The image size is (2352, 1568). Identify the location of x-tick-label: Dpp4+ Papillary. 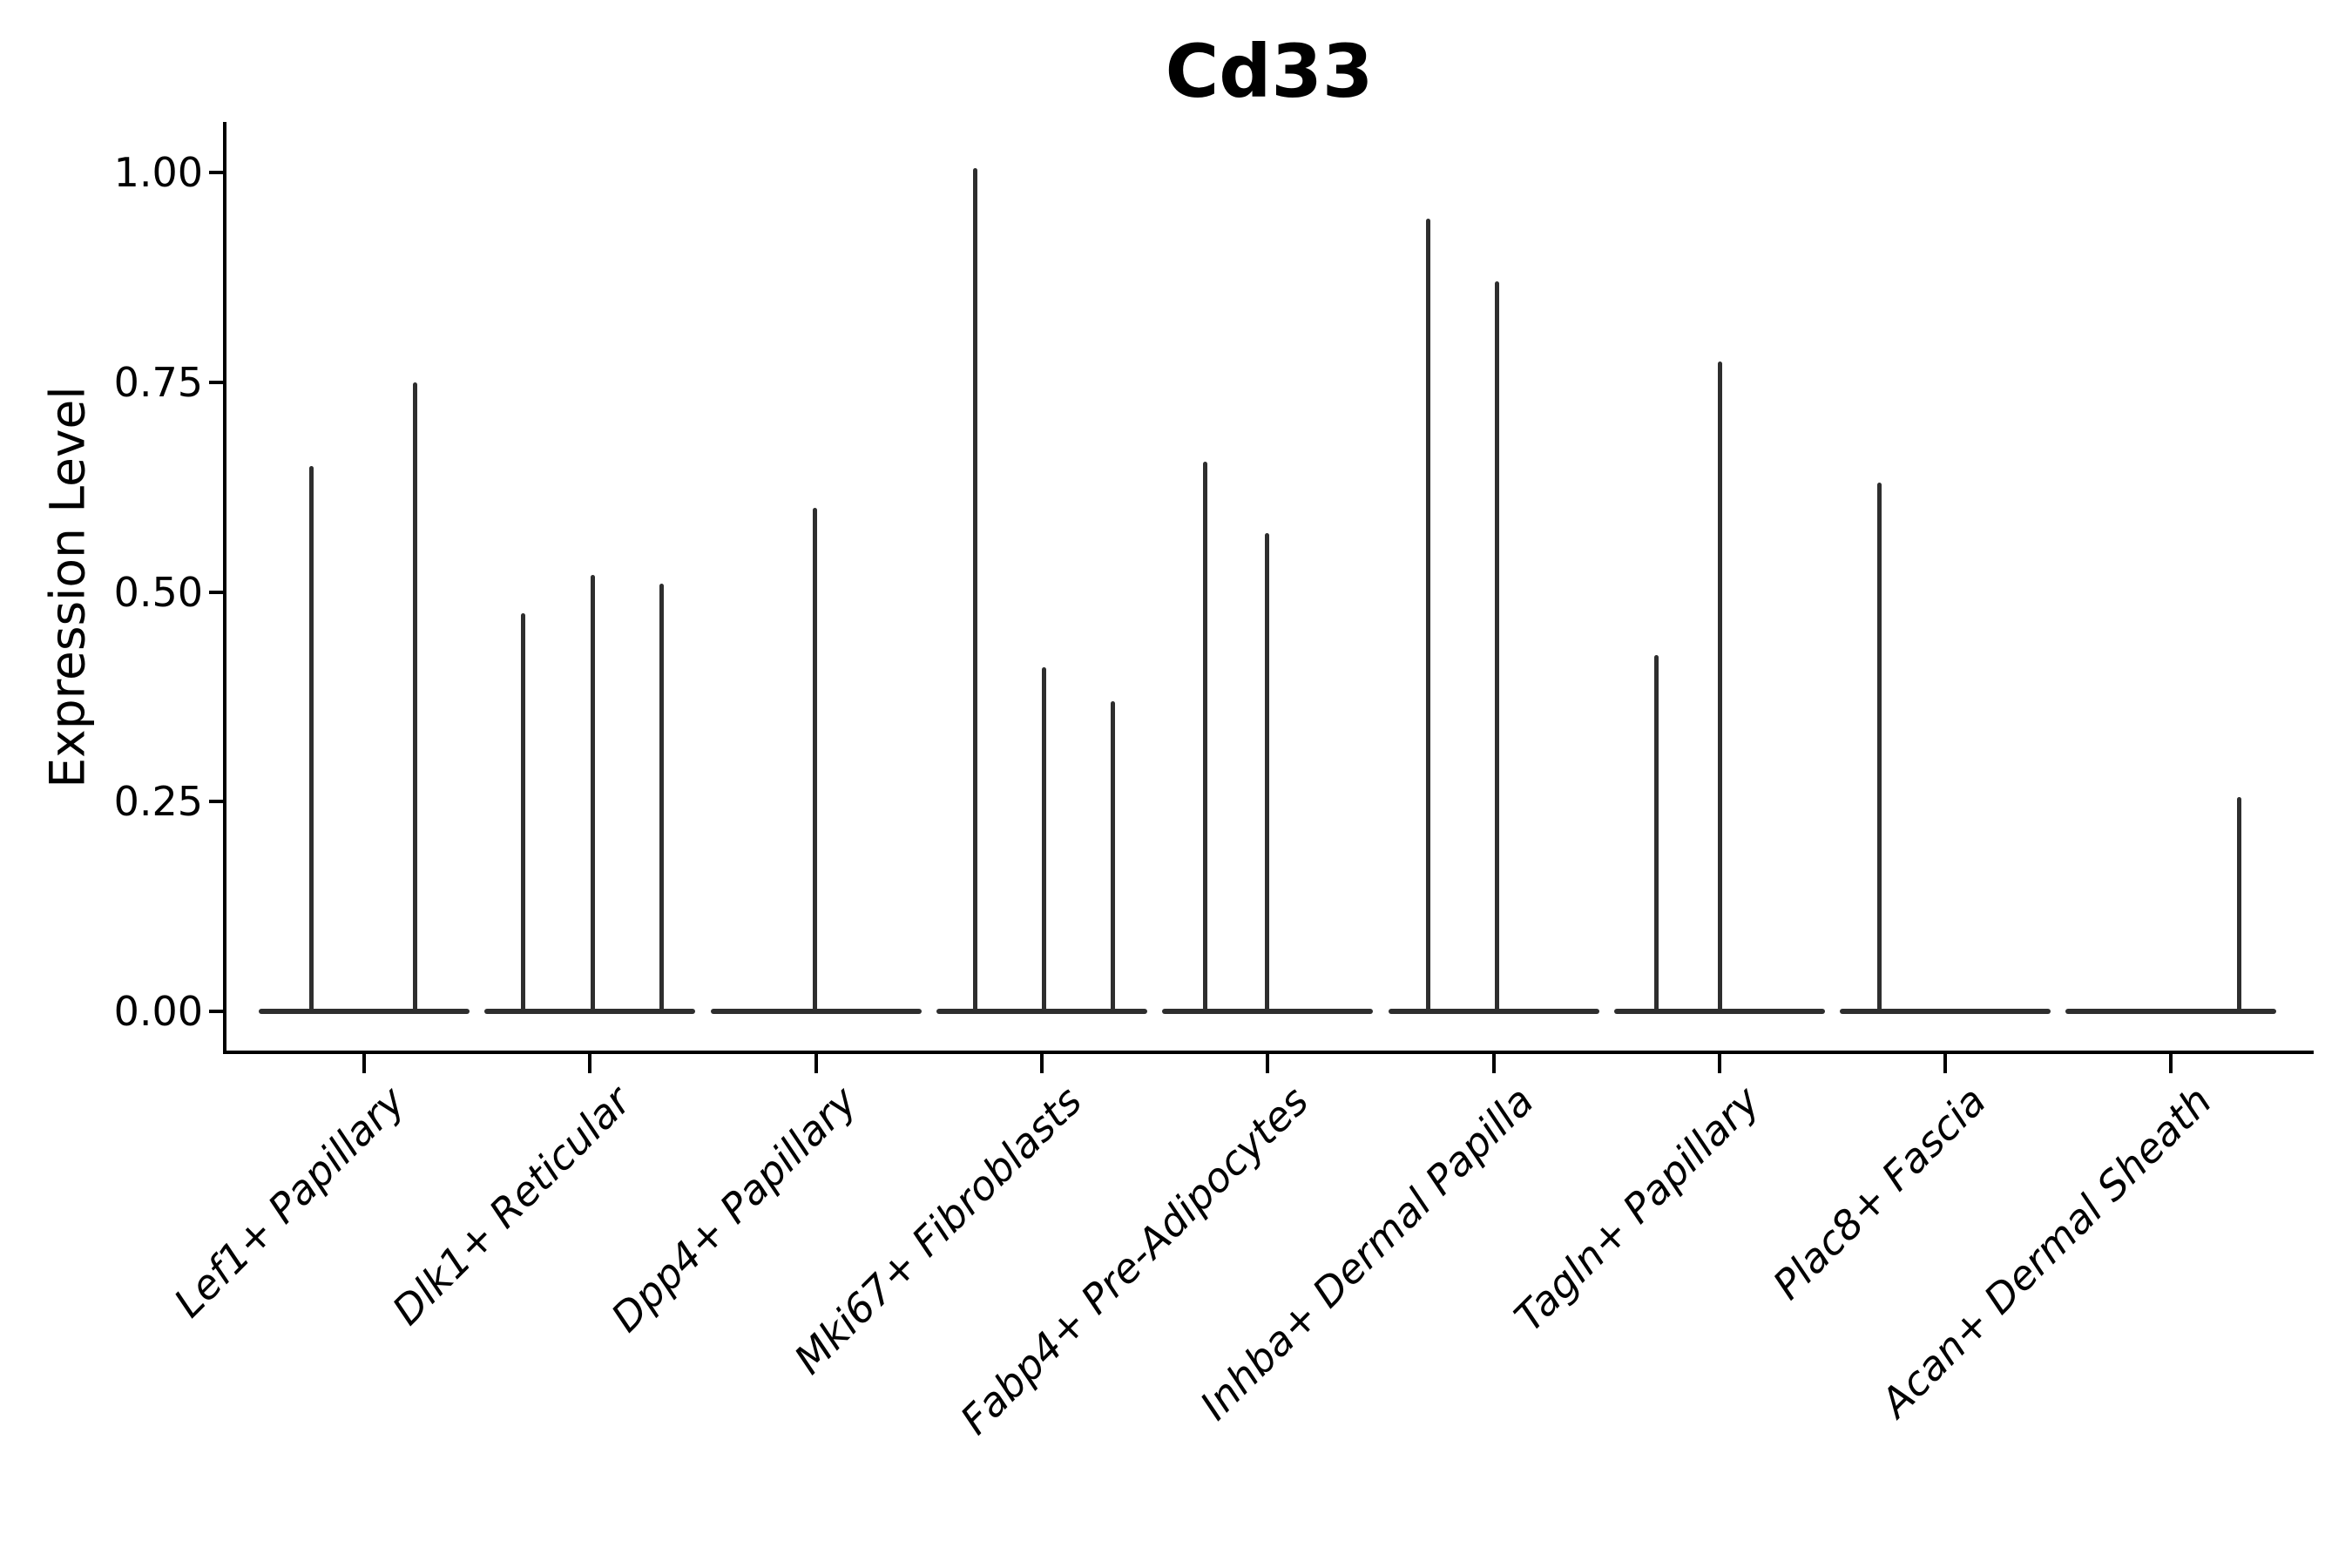
(733, 1209).